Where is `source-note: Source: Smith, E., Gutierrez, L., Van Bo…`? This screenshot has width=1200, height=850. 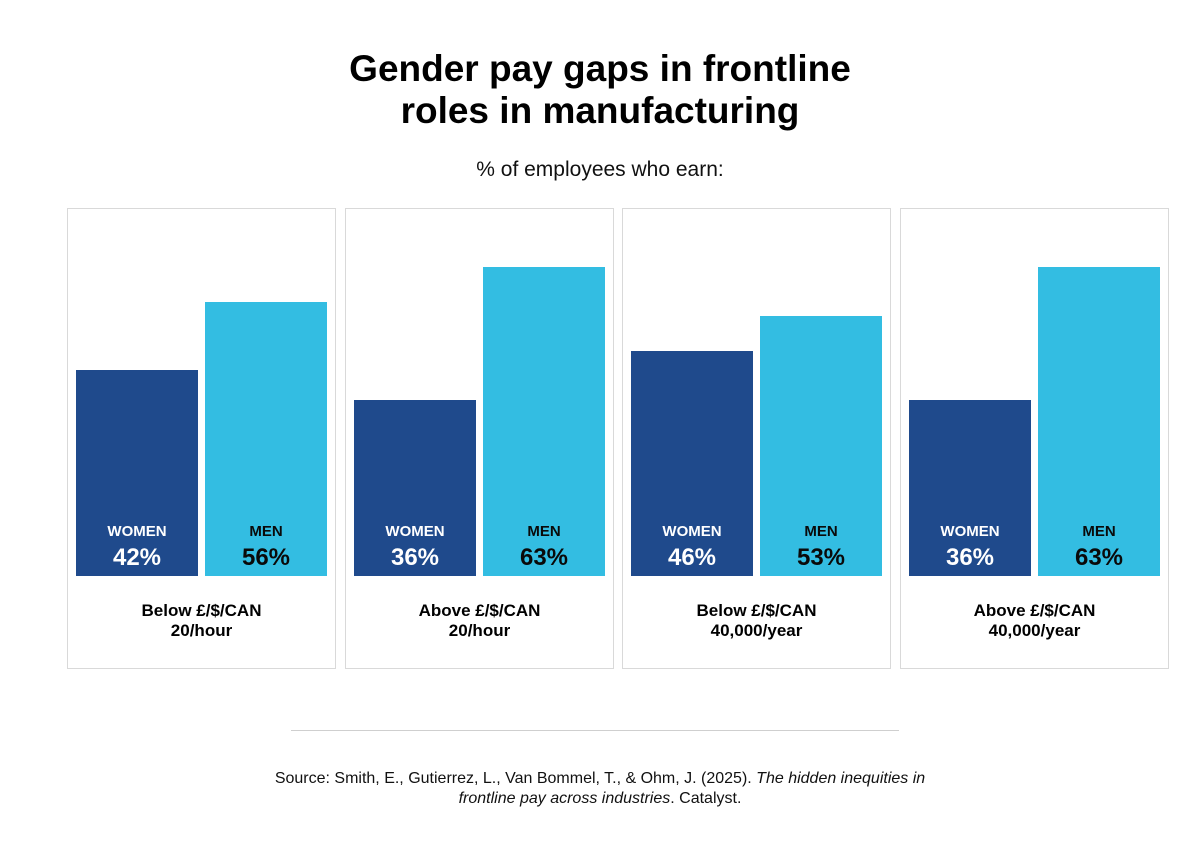
source-note: Source: Smith, E., Gutierrez, L., Van Bo… is located at coordinates (600, 789).